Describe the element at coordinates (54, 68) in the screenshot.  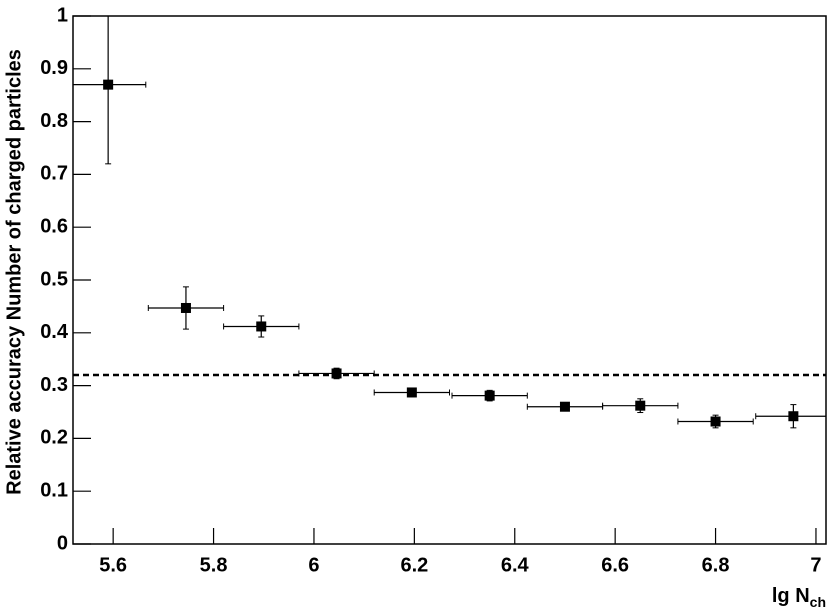
I see `y-tick-label: 0.9` at that location.